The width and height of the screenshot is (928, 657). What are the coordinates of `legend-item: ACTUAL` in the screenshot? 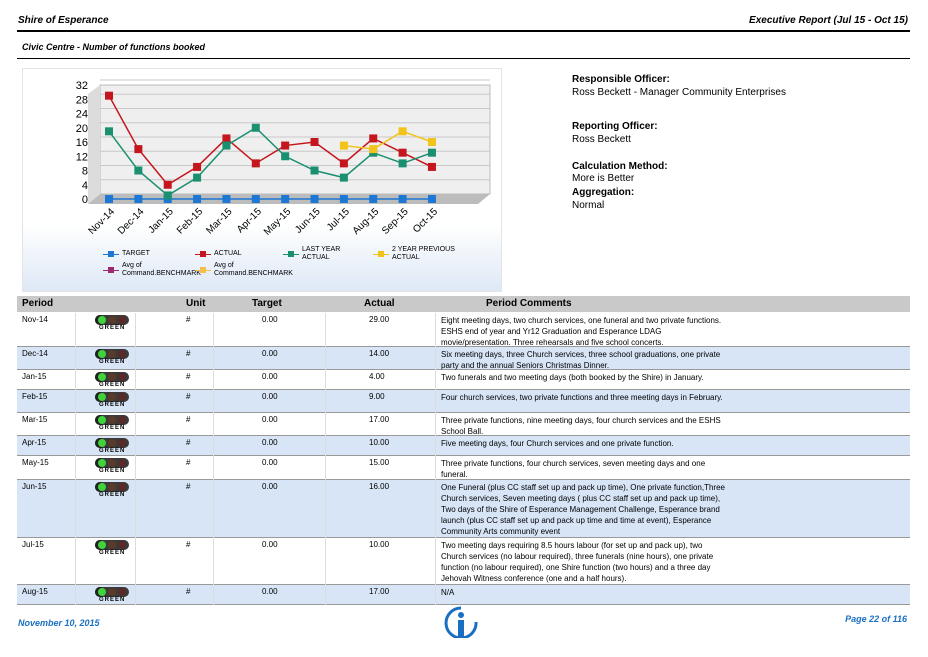 It's located at (240, 254).